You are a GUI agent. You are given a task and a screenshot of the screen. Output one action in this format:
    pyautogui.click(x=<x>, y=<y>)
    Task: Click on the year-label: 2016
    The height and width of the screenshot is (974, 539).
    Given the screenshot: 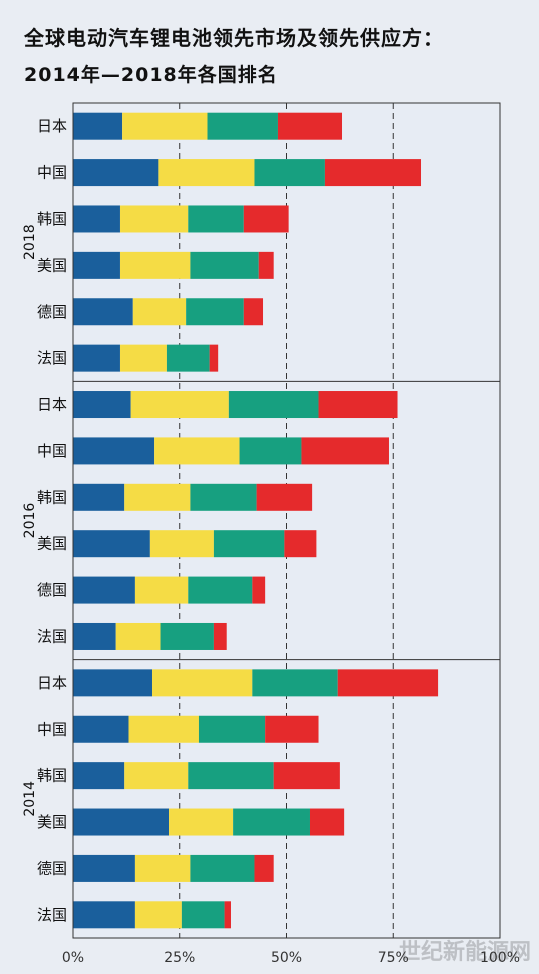 What is the action you would take?
    pyautogui.click(x=30, y=521)
    